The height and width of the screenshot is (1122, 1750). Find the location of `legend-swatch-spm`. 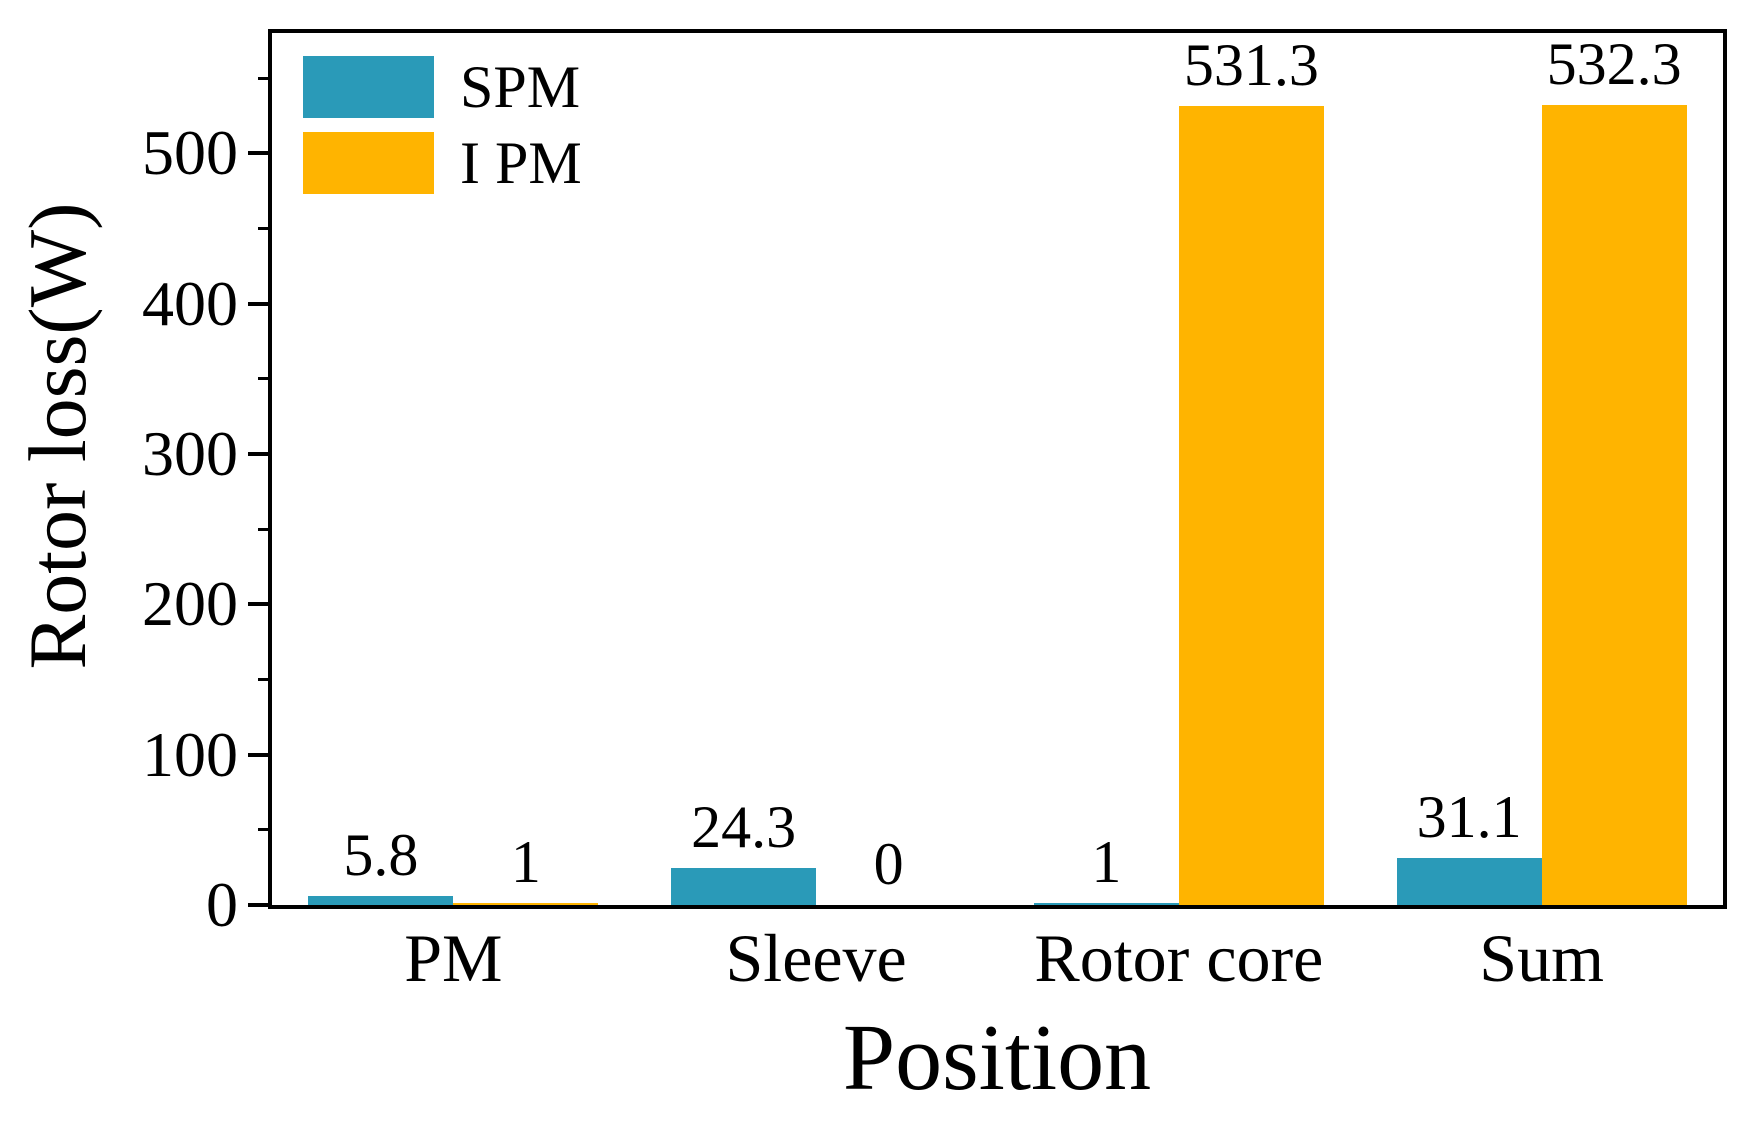

legend-swatch-spm is located at coordinates (368, 87).